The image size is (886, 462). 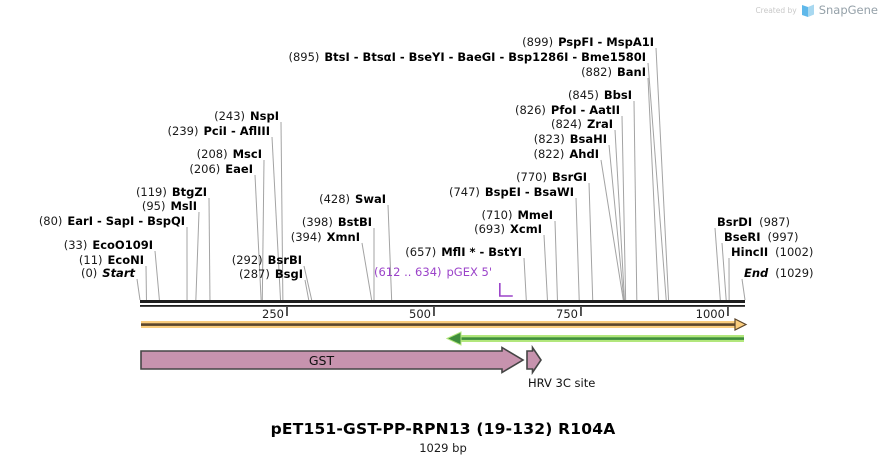 I want to click on feature-gst-arrow, so click(x=332, y=360).